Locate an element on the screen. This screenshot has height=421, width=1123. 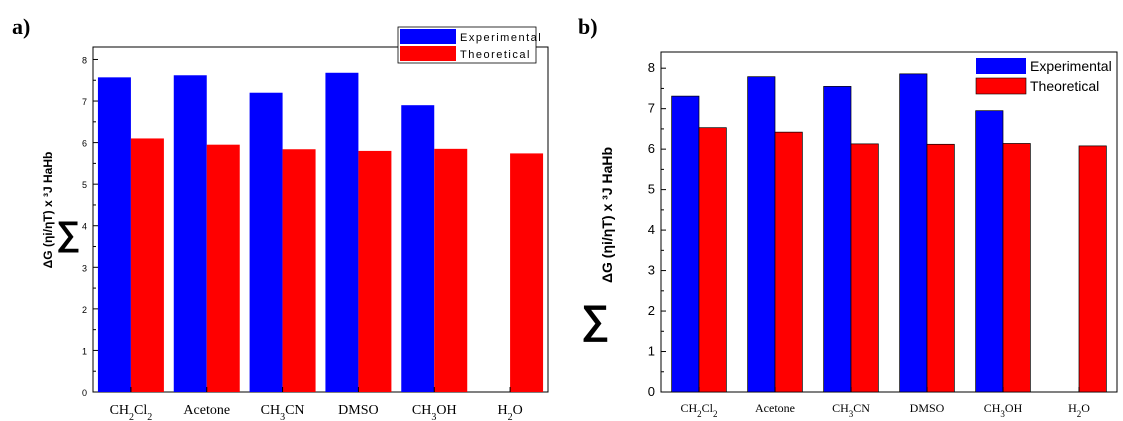
y-axis-label-b: ∑ ΔG (ηi/ηT) x ³J HaHb is located at coordinates (598, 244).